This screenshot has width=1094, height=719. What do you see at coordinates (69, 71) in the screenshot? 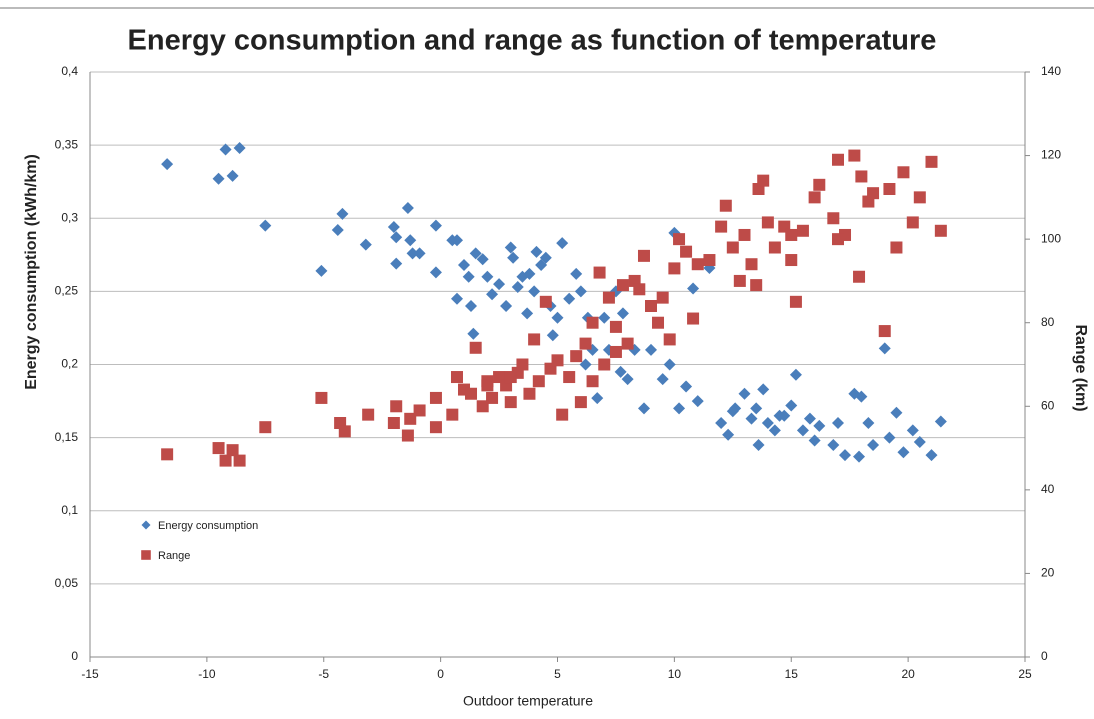
I see `y-tick-label: 0,4` at bounding box center [69, 71].